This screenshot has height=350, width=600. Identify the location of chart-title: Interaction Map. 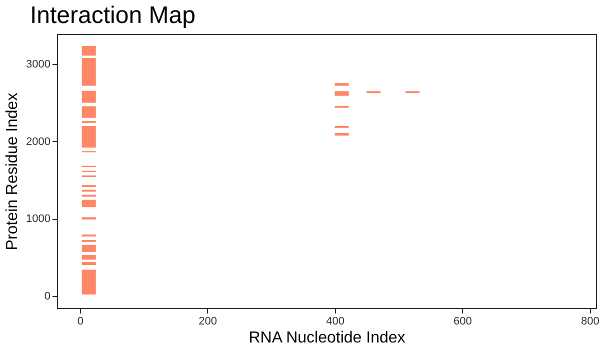
(113, 15).